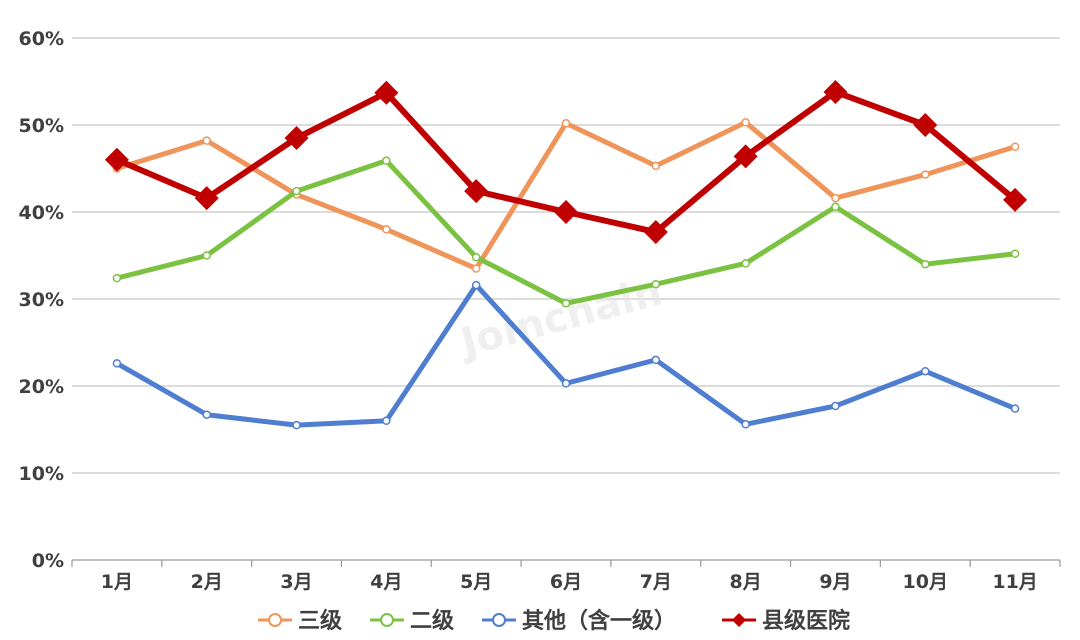  I want to click on legend-item: 三级, so click(300, 621).